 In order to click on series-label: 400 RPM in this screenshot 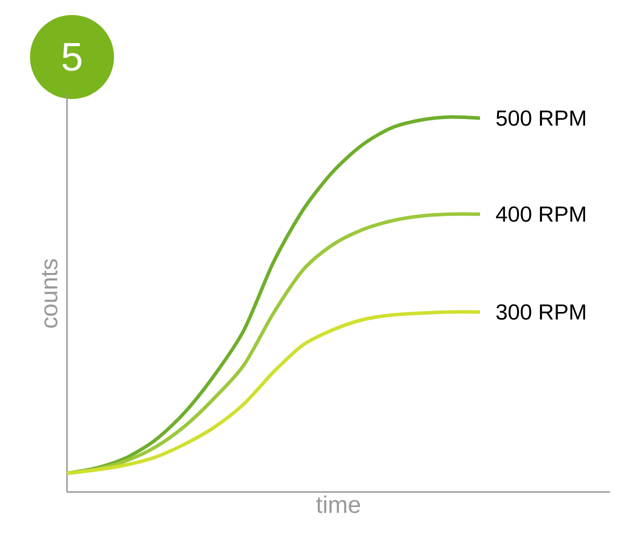, I will do `click(541, 214)`.